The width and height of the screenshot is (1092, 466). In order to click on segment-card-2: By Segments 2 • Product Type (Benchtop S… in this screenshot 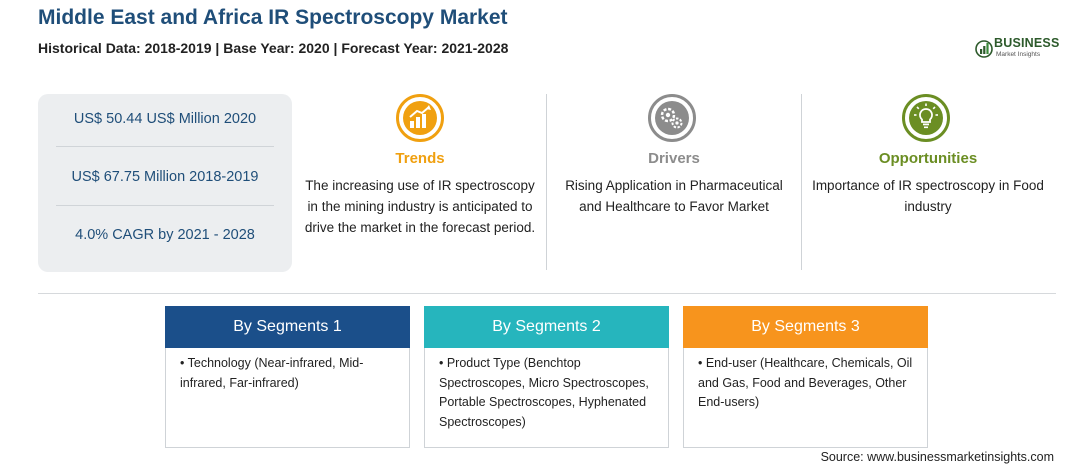, I will do `click(546, 377)`.